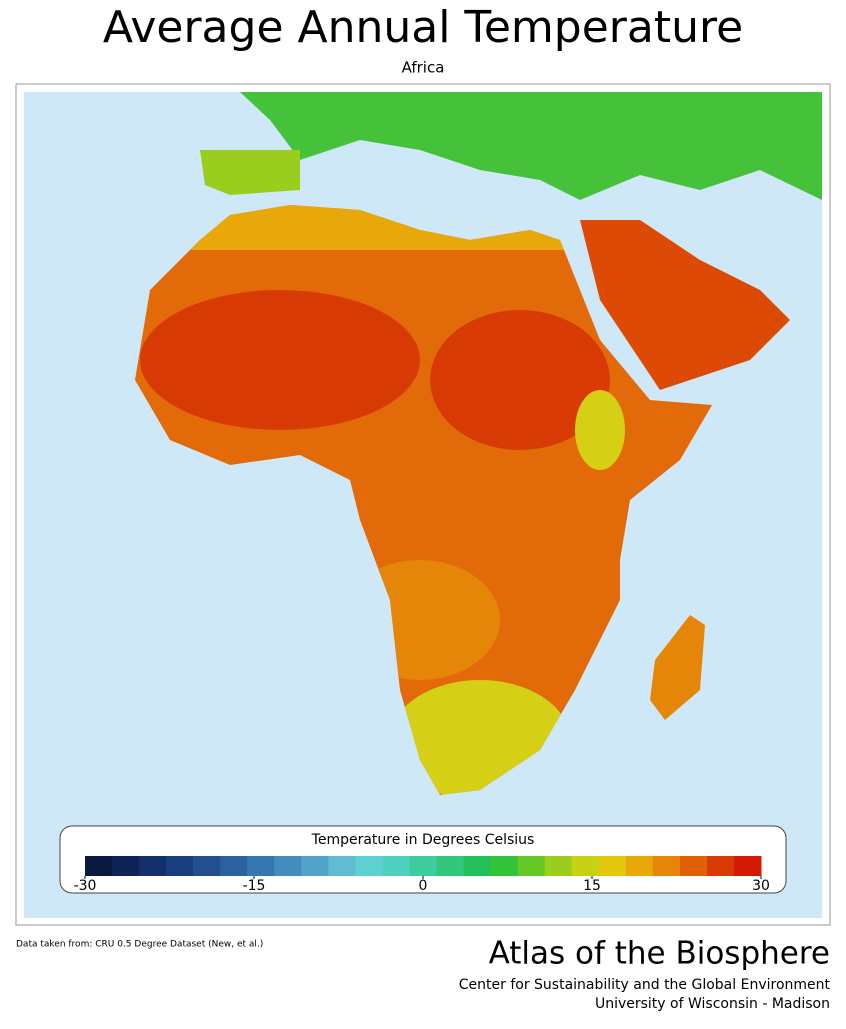 Image resolution: width=846 pixels, height=1029 pixels. Describe the element at coordinates (423, 886) in the screenshot. I see `tick-label: 0` at that location.